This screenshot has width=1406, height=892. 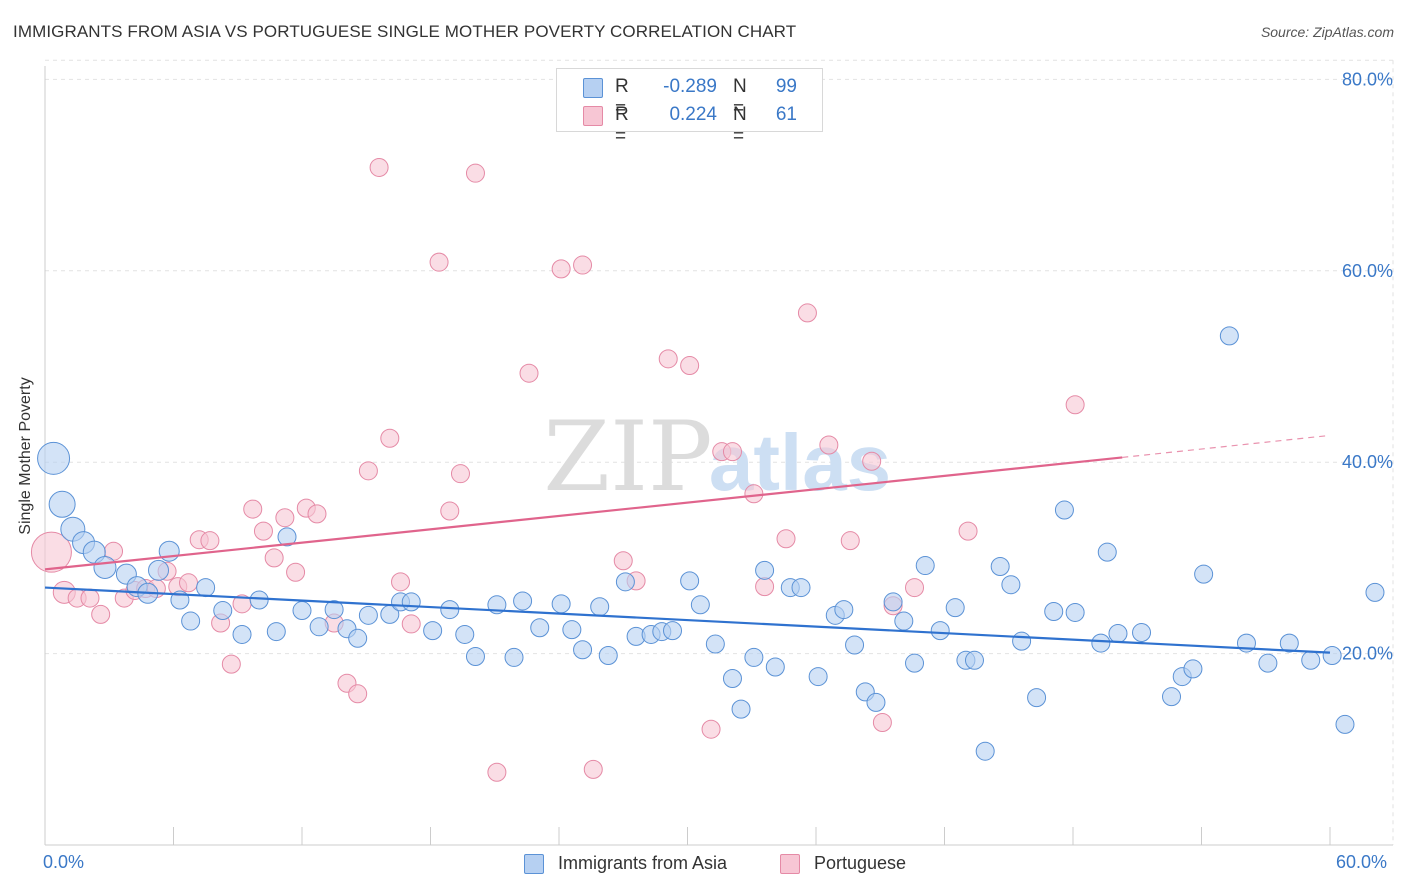 What do you see at coordinates (1367, 462) in the screenshot?
I see `y-tick-label: 40.0%` at bounding box center [1367, 462].